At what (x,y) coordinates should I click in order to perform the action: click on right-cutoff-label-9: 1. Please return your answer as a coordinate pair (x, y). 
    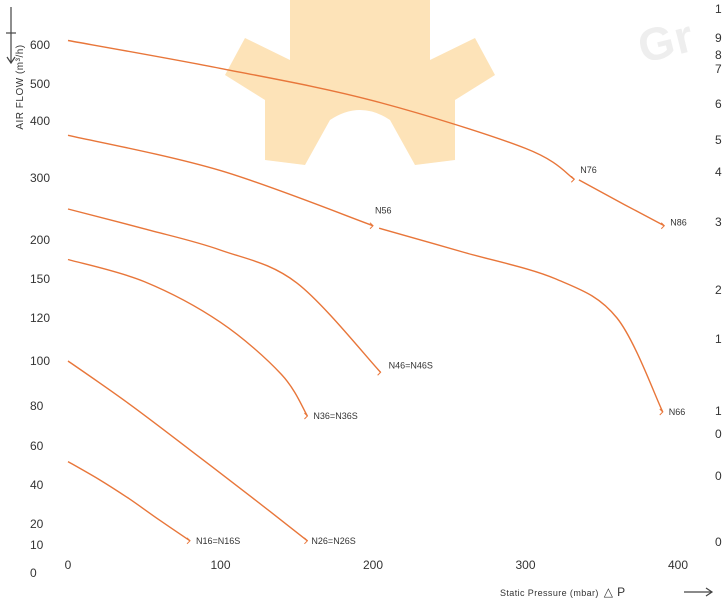
    Looking at the image, I should click on (718, 339).